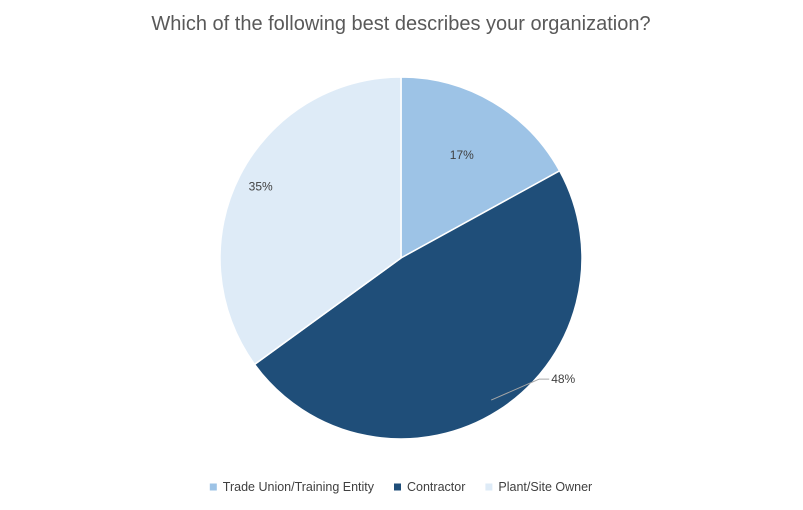 The width and height of the screenshot is (803, 510). Describe the element at coordinates (480, 168) in the screenshot. I see `pie-slice-trade-union-training-entity` at that location.